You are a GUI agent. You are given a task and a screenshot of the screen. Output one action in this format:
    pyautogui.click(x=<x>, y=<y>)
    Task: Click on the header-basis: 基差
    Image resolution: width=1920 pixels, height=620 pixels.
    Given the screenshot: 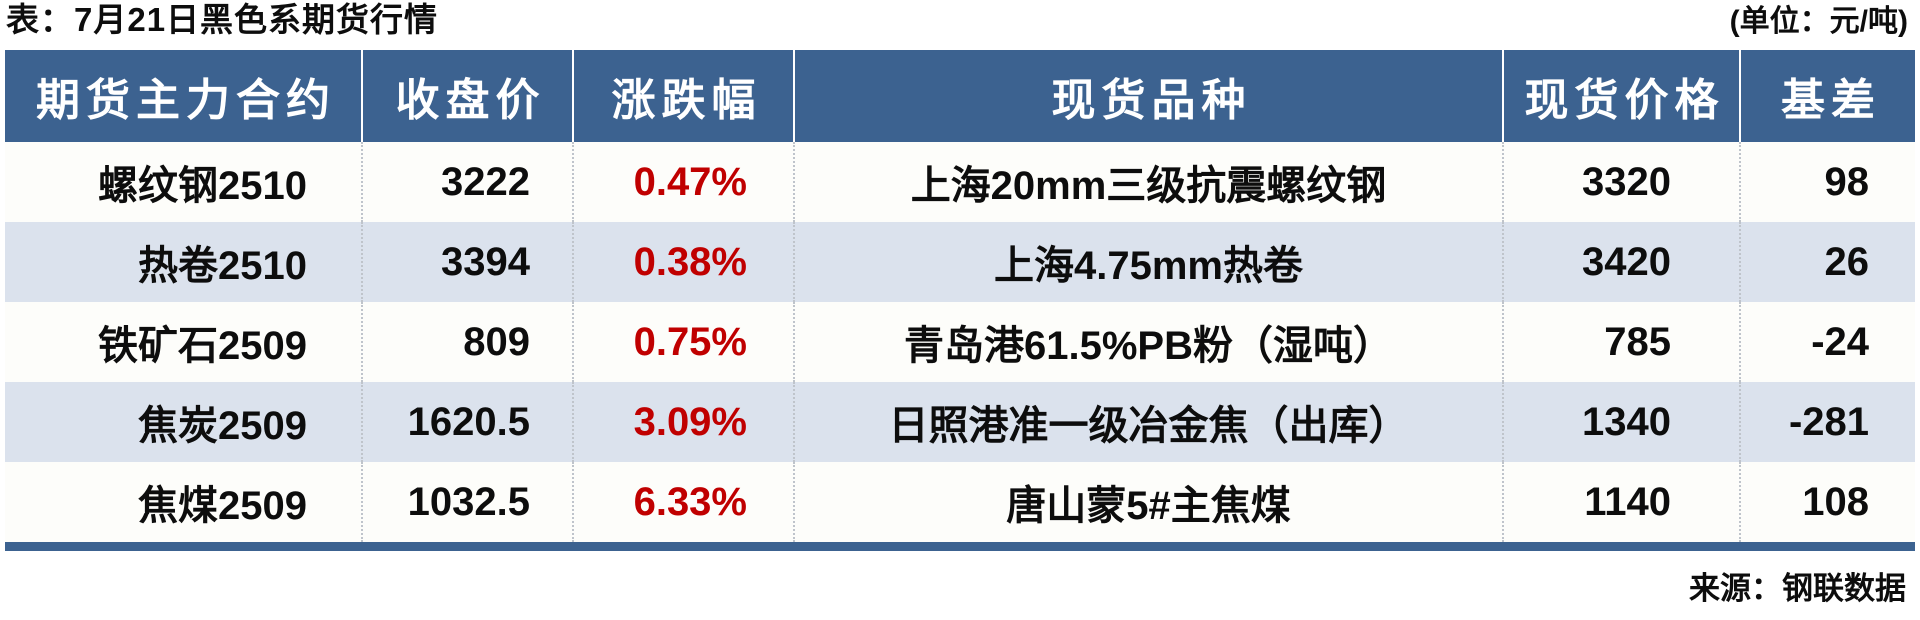 What is the action you would take?
    pyautogui.click(x=1827, y=96)
    